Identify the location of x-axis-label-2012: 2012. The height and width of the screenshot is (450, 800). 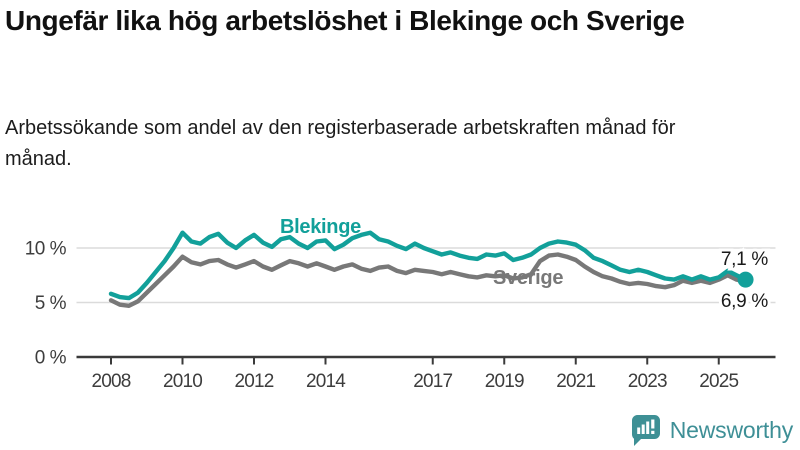
(253, 381).